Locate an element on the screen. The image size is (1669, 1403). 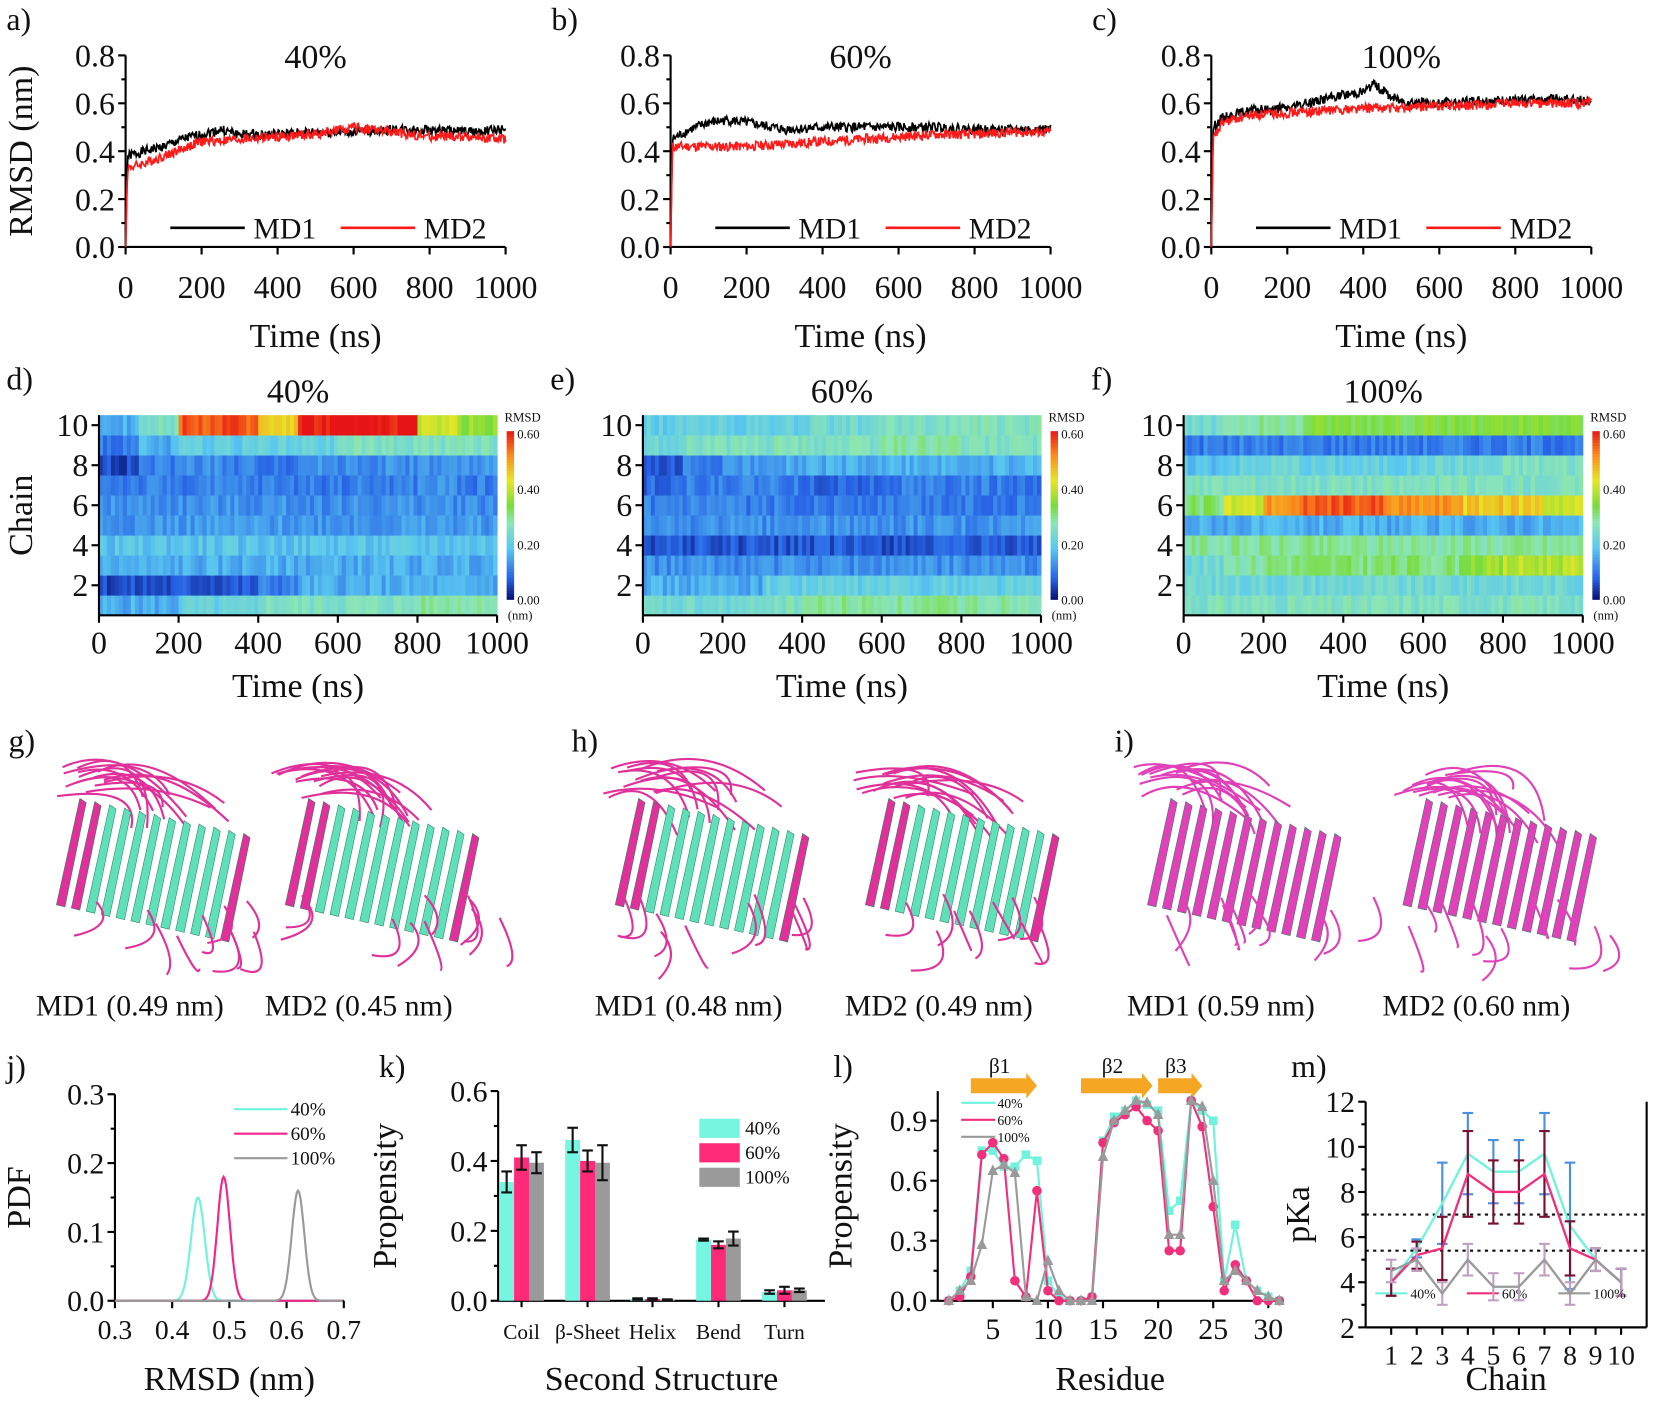
y-tick-label: 0.0 is located at coordinates (95, 247).